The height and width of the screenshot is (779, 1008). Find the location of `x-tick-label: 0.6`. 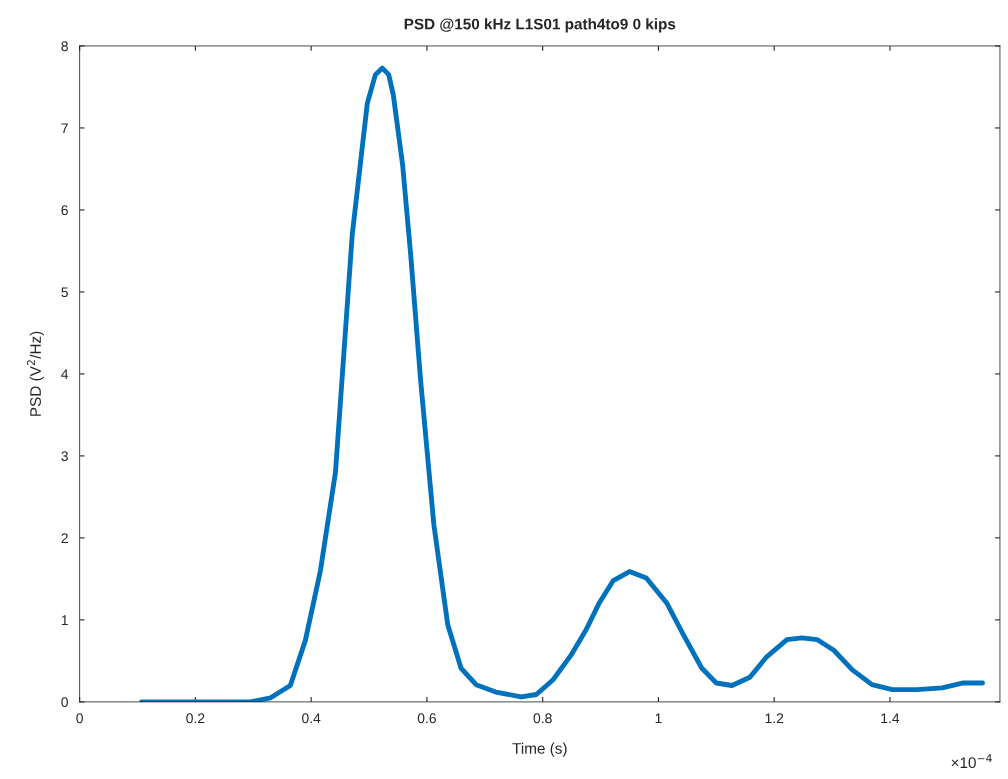

x-tick-label: 0.6 is located at coordinates (426, 718).